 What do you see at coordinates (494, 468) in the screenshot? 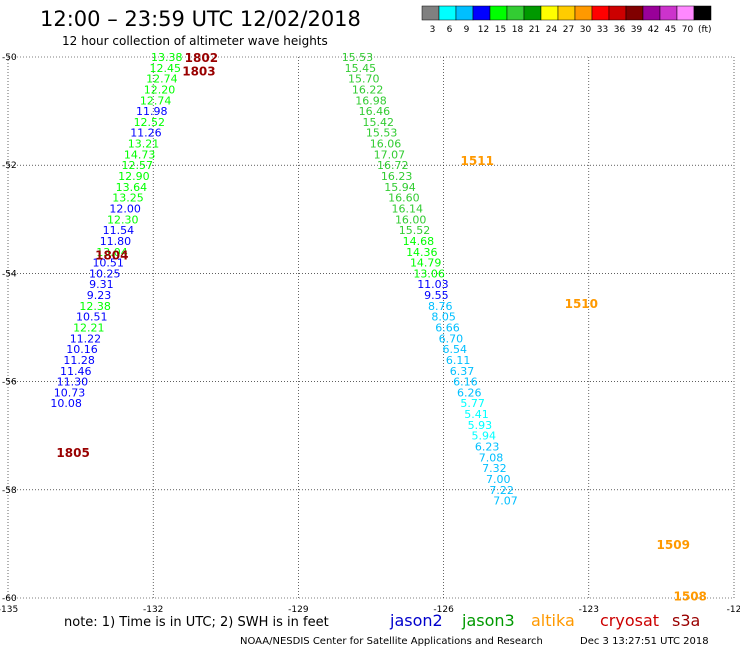
I see `swh-value: 7.32` at bounding box center [494, 468].